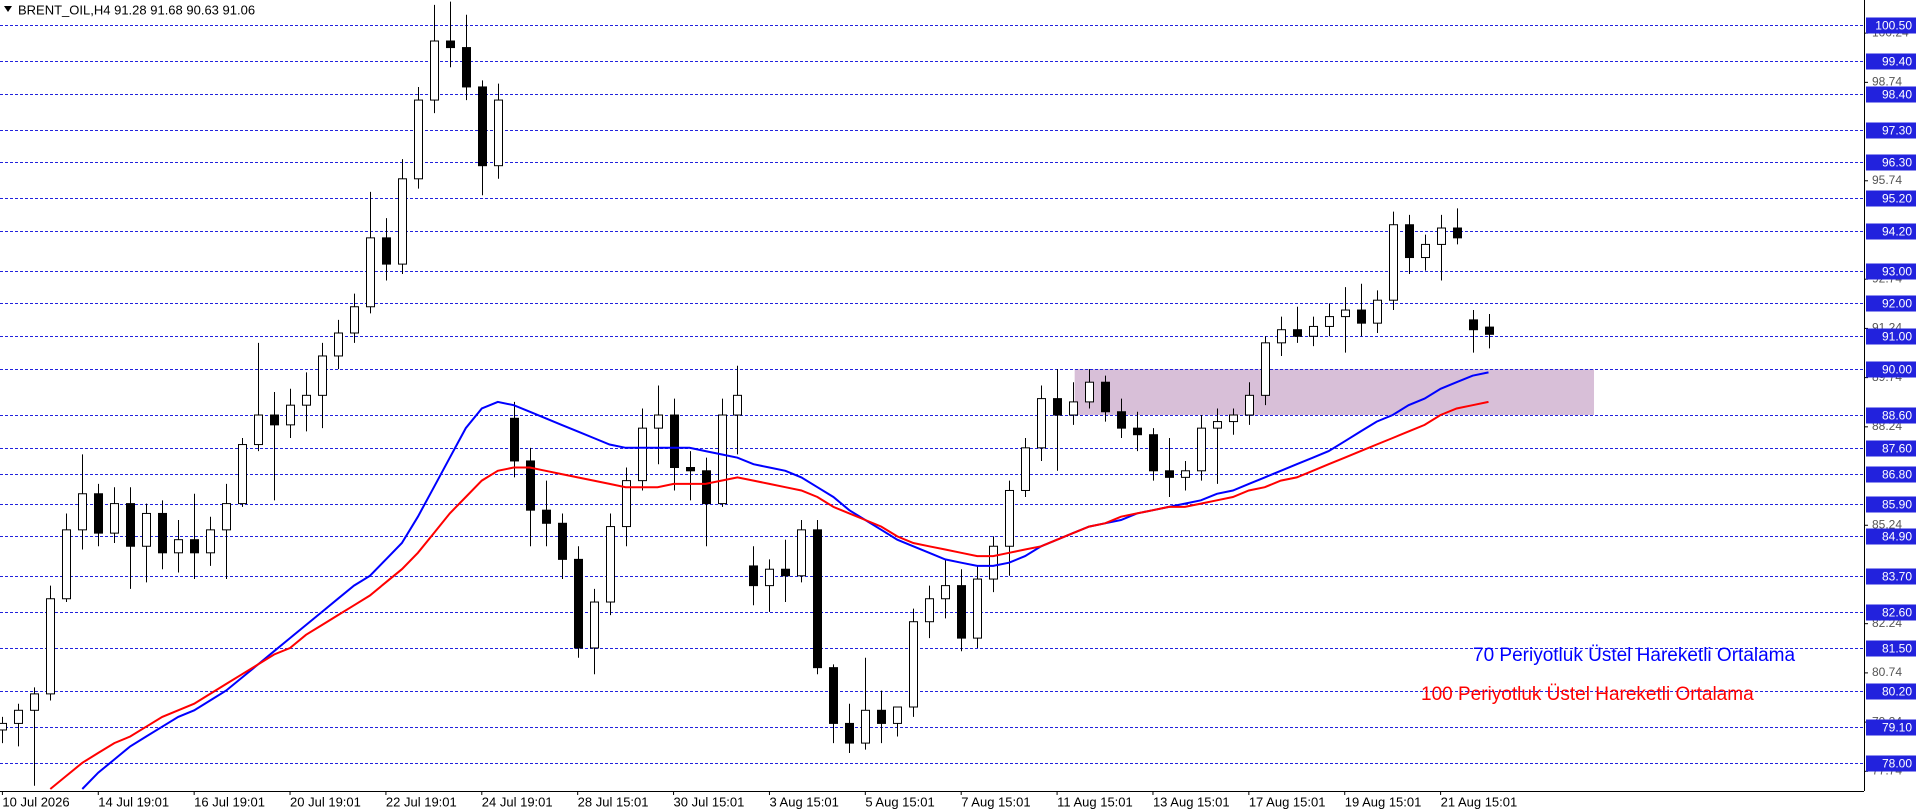 The height and width of the screenshot is (812, 1916). Describe the element at coordinates (1897, 649) in the screenshot. I see `level-label: 81.50` at that location.